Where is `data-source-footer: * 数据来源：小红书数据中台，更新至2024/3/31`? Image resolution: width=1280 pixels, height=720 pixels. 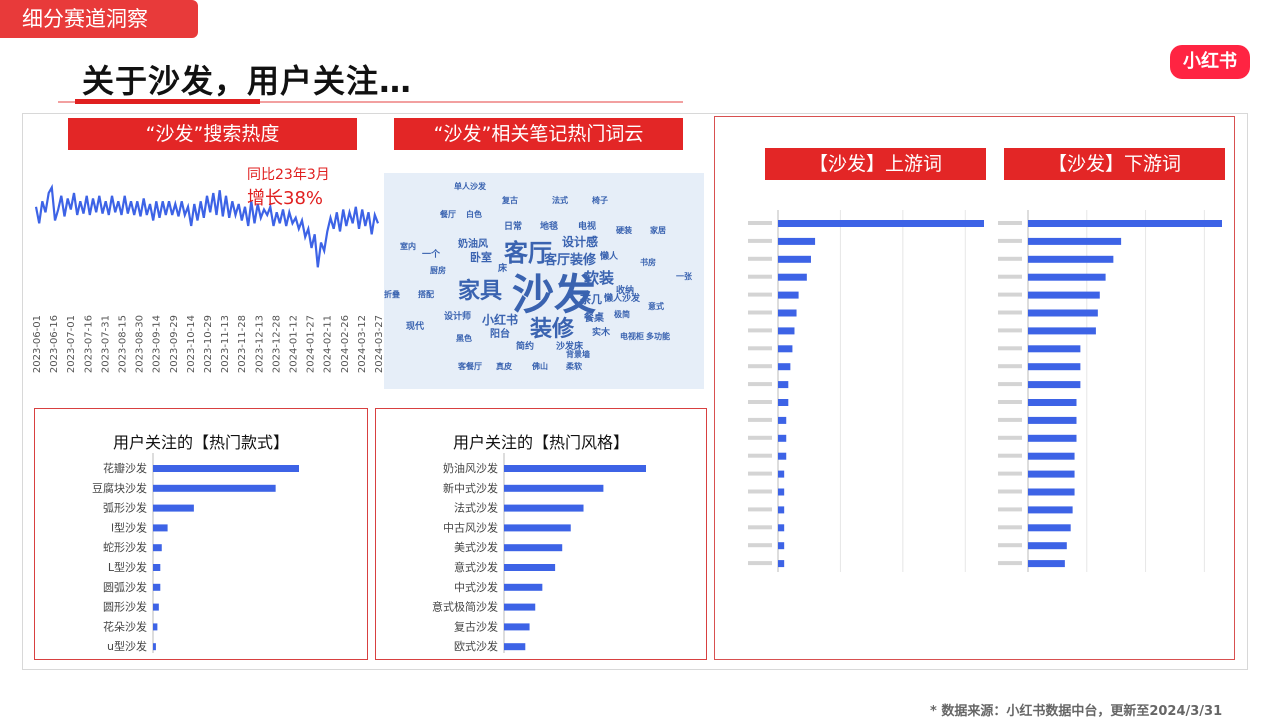 data-source-footer: * 数据来源：小红书数据中台，更新至2024/3/31 is located at coordinates (1076, 711).